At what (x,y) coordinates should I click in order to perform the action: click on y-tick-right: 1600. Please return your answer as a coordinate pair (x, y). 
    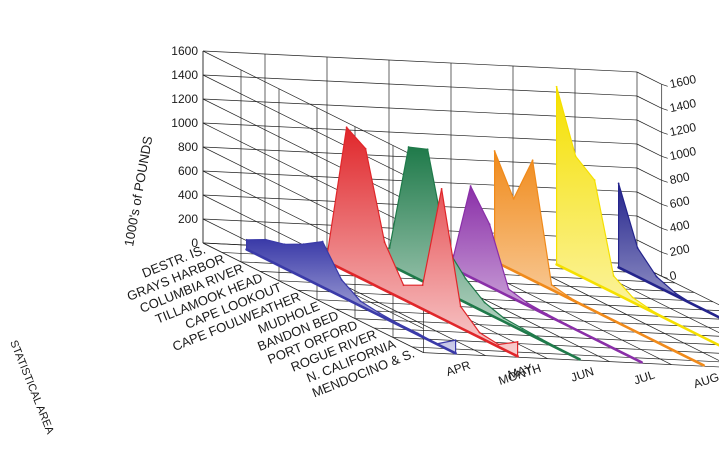
    Looking at the image, I should click on (682, 81).